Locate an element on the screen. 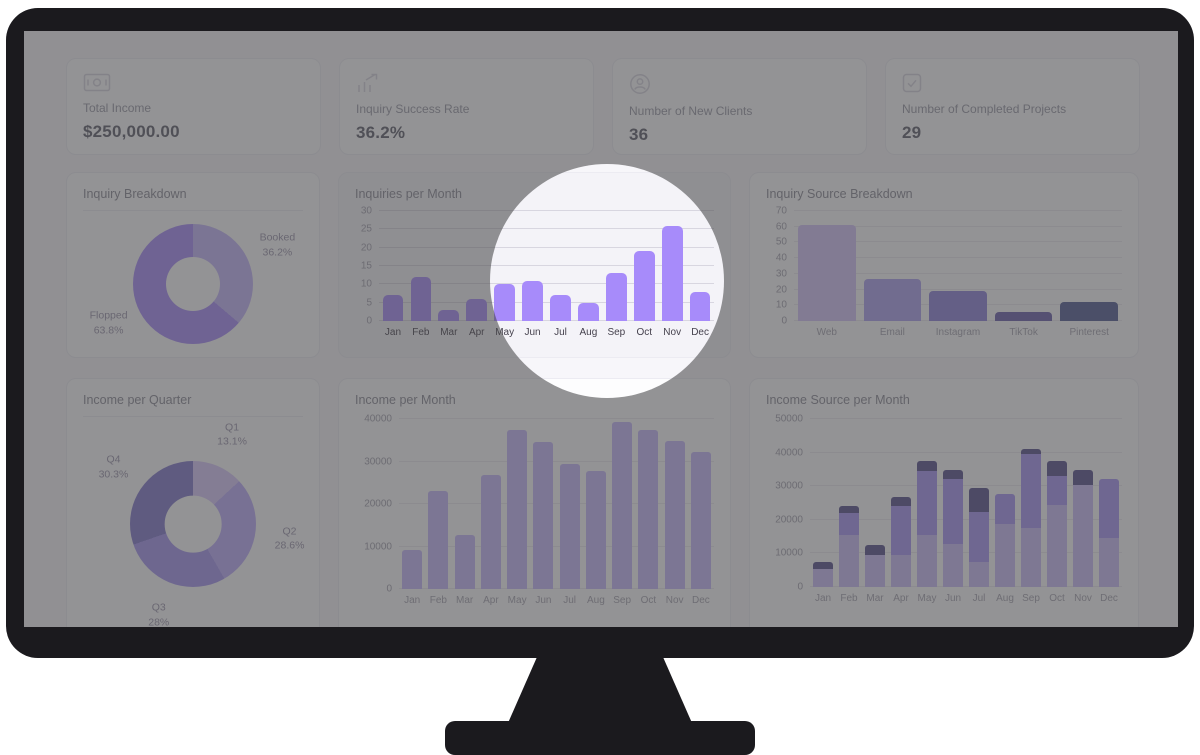  inquiry-breakdown-donut-chart: Booked 36.2% Flopped 63.8% is located at coordinates (193, 297).